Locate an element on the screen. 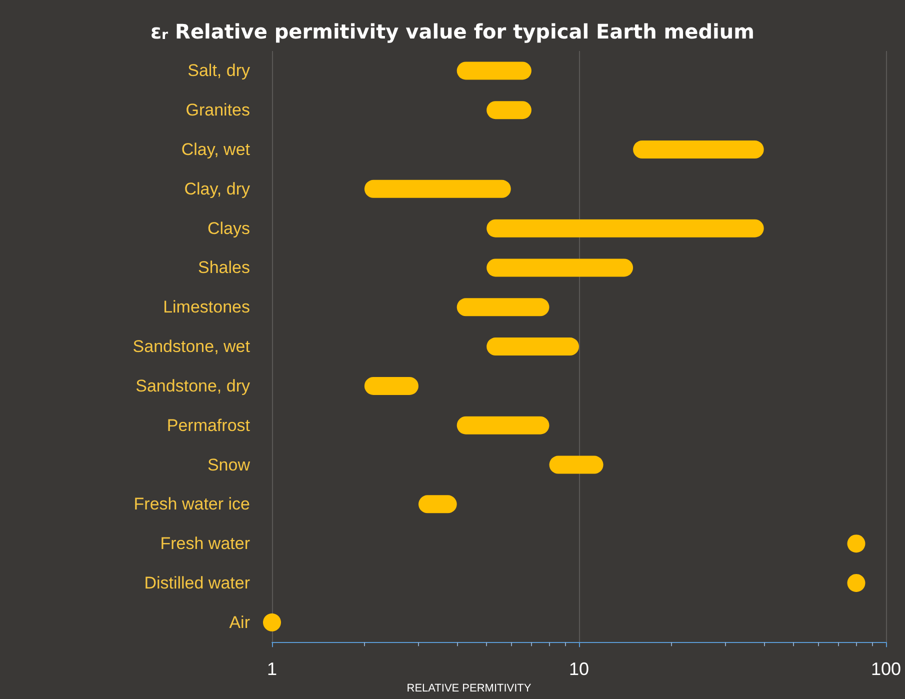 Image resolution: width=905 pixels, height=699 pixels. y-tick-label: Air is located at coordinates (239, 622).